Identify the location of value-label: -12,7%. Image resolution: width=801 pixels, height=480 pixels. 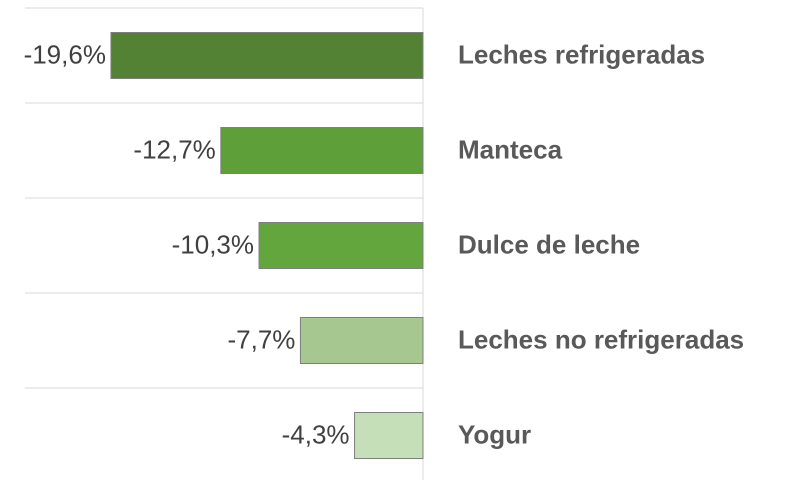
(174, 149).